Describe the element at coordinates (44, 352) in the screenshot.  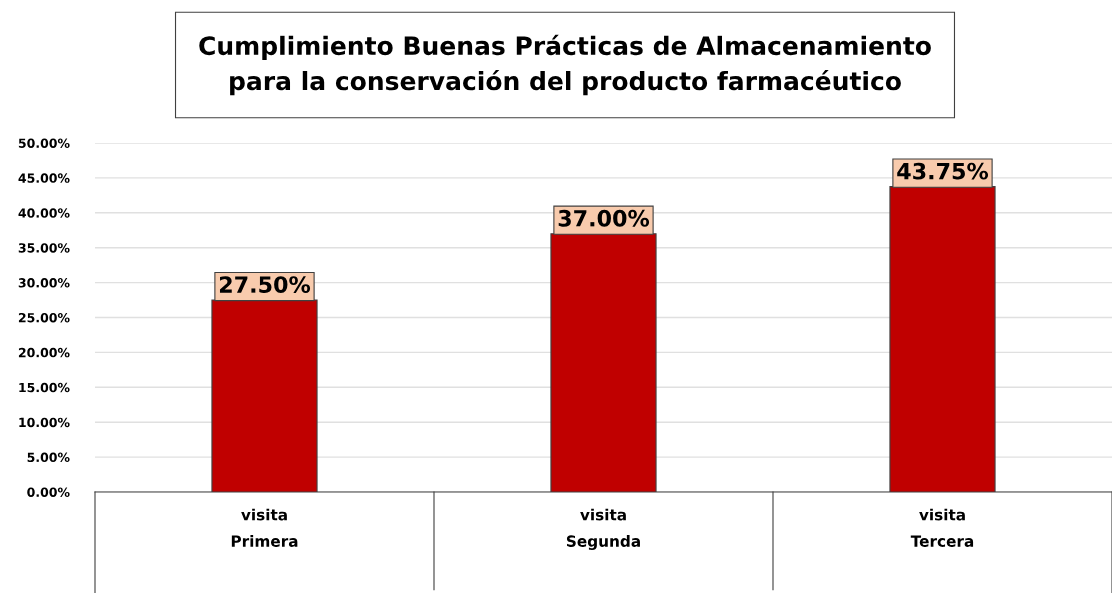
I see `y-tick-label: 20.00%` at that location.